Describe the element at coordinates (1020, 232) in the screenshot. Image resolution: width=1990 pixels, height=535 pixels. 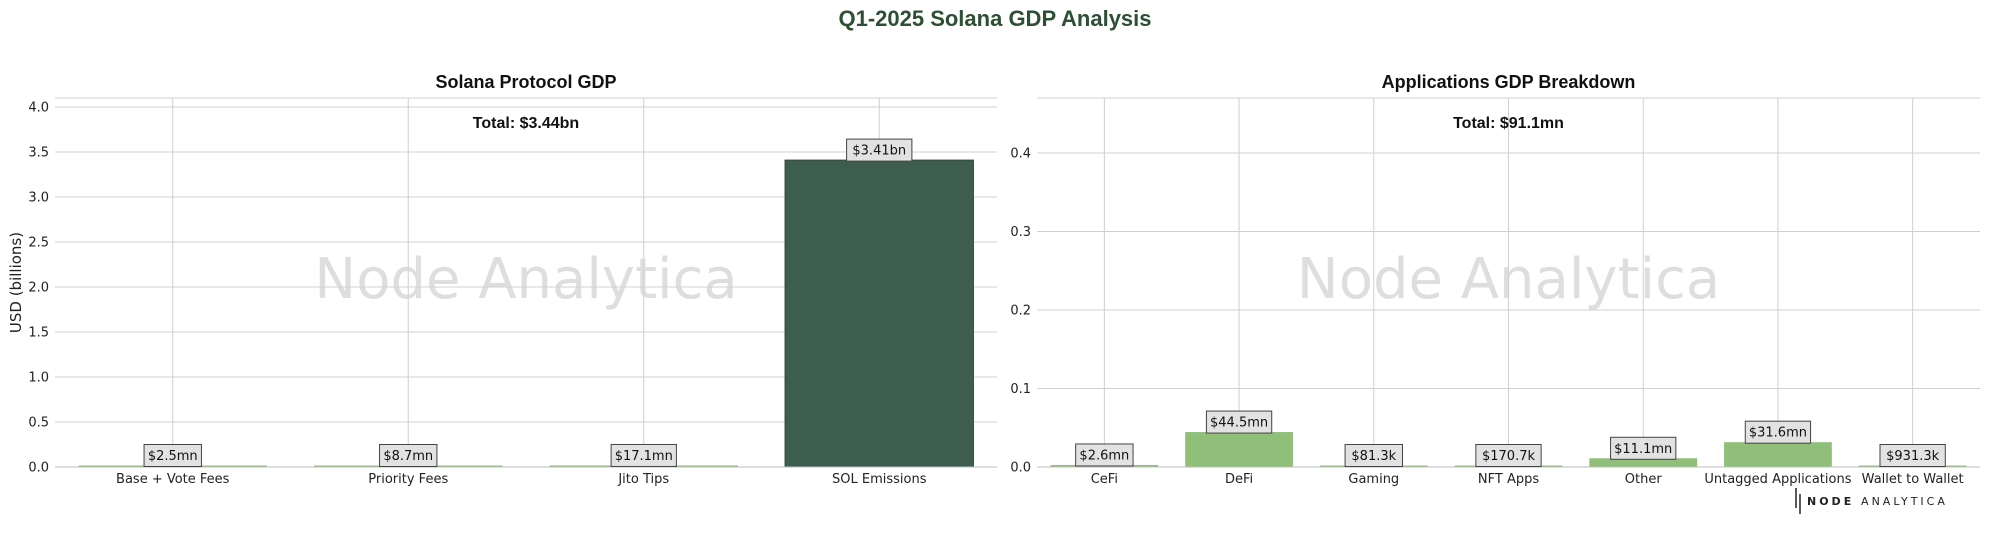
I see `panel2-y-tick-label: 0.3` at that location.